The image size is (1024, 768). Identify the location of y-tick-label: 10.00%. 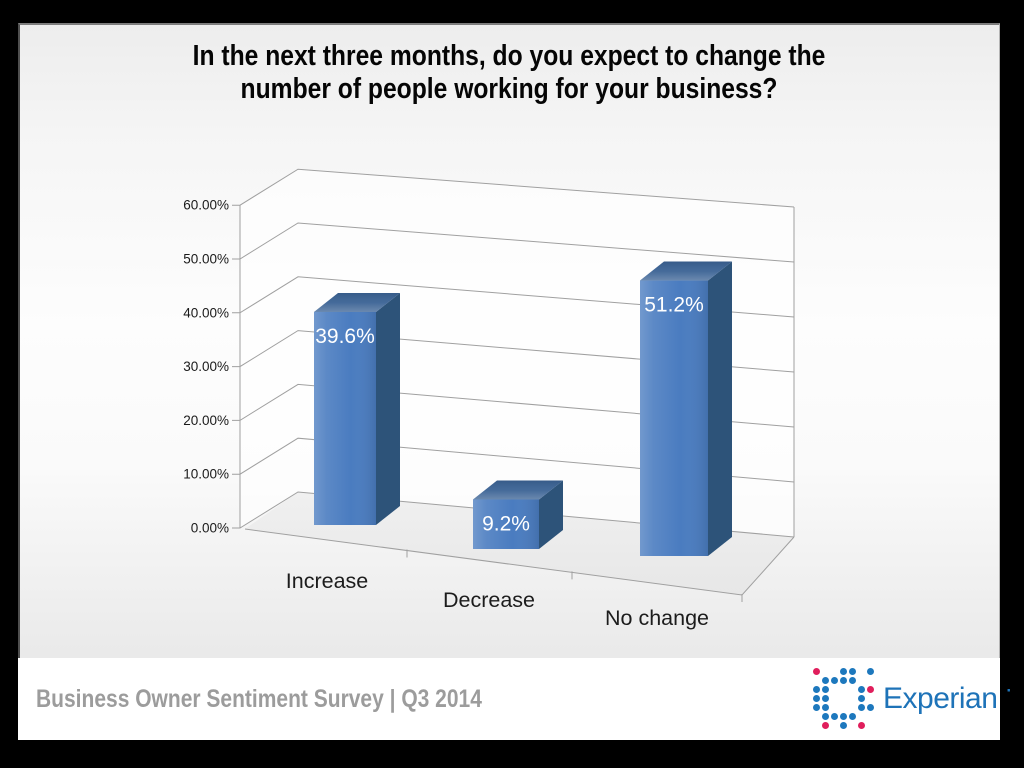
(206, 474).